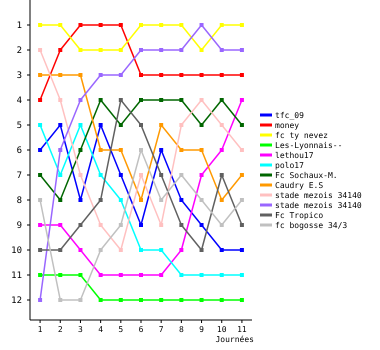  What do you see at coordinates (301, 135) in the screenshot?
I see `legend-label: fc ty nevez` at bounding box center [301, 135].